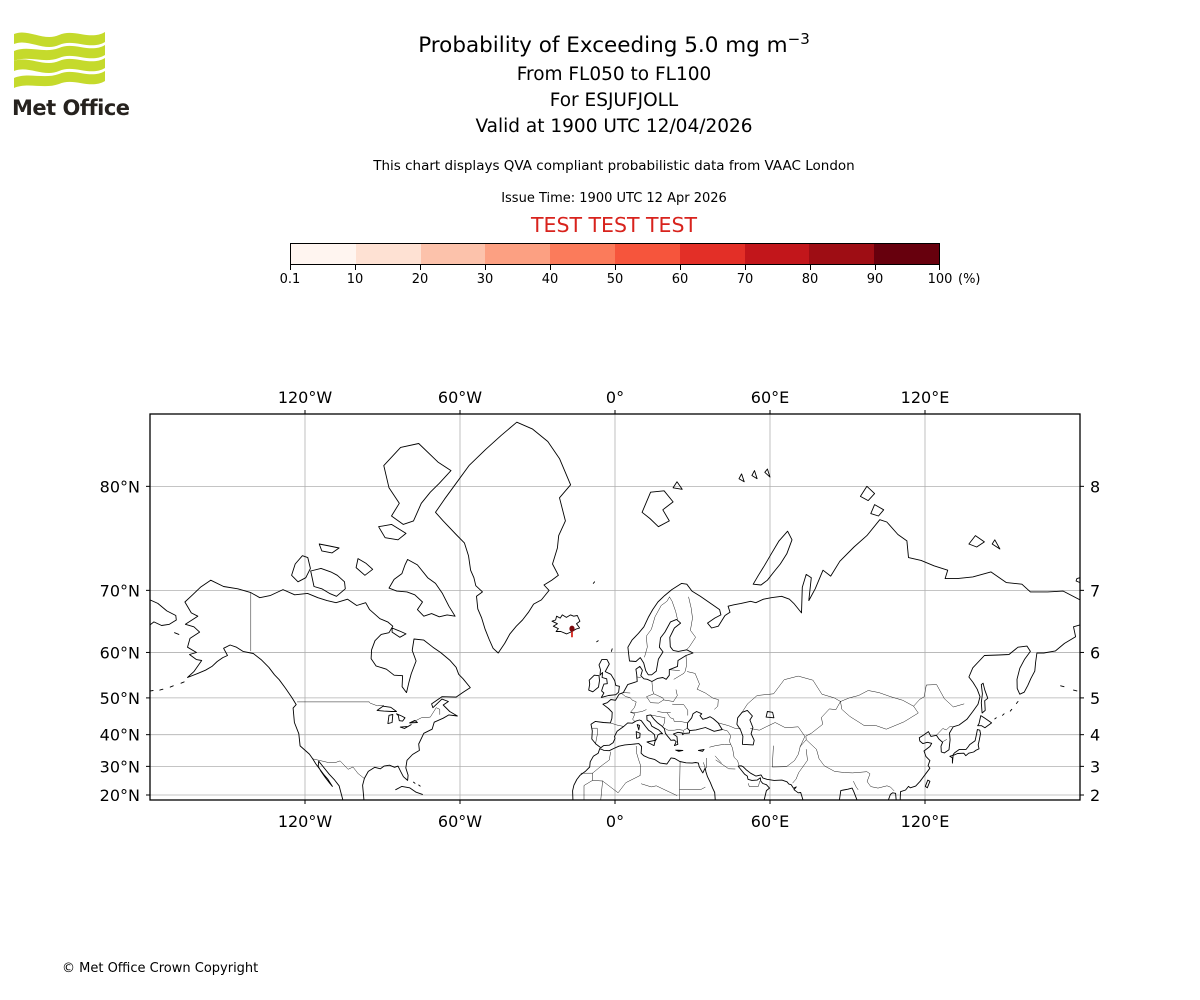 This screenshot has height=1000, width=1200. What do you see at coordinates (120, 698) in the screenshot?
I see `latitude-label-left: 50°N` at bounding box center [120, 698].